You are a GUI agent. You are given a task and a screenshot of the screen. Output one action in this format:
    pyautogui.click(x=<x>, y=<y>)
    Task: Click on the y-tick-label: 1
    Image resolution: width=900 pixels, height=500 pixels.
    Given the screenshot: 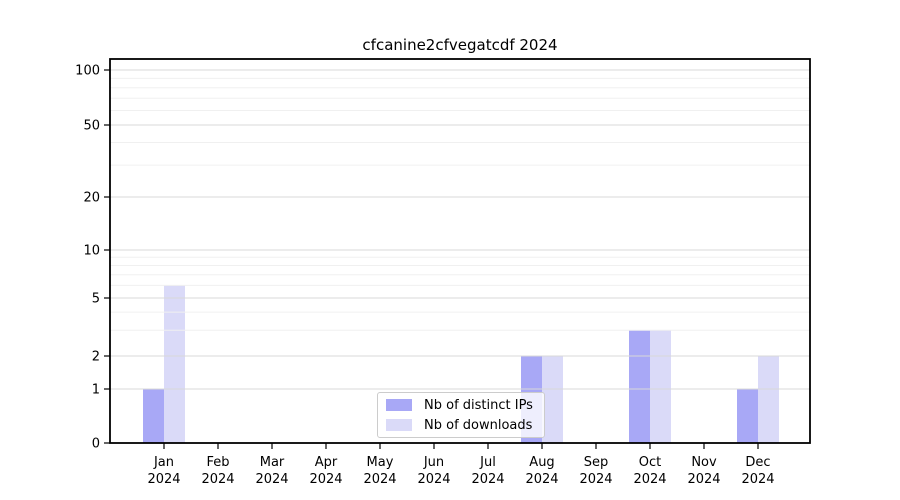 What is the action you would take?
    pyautogui.click(x=96, y=390)
    